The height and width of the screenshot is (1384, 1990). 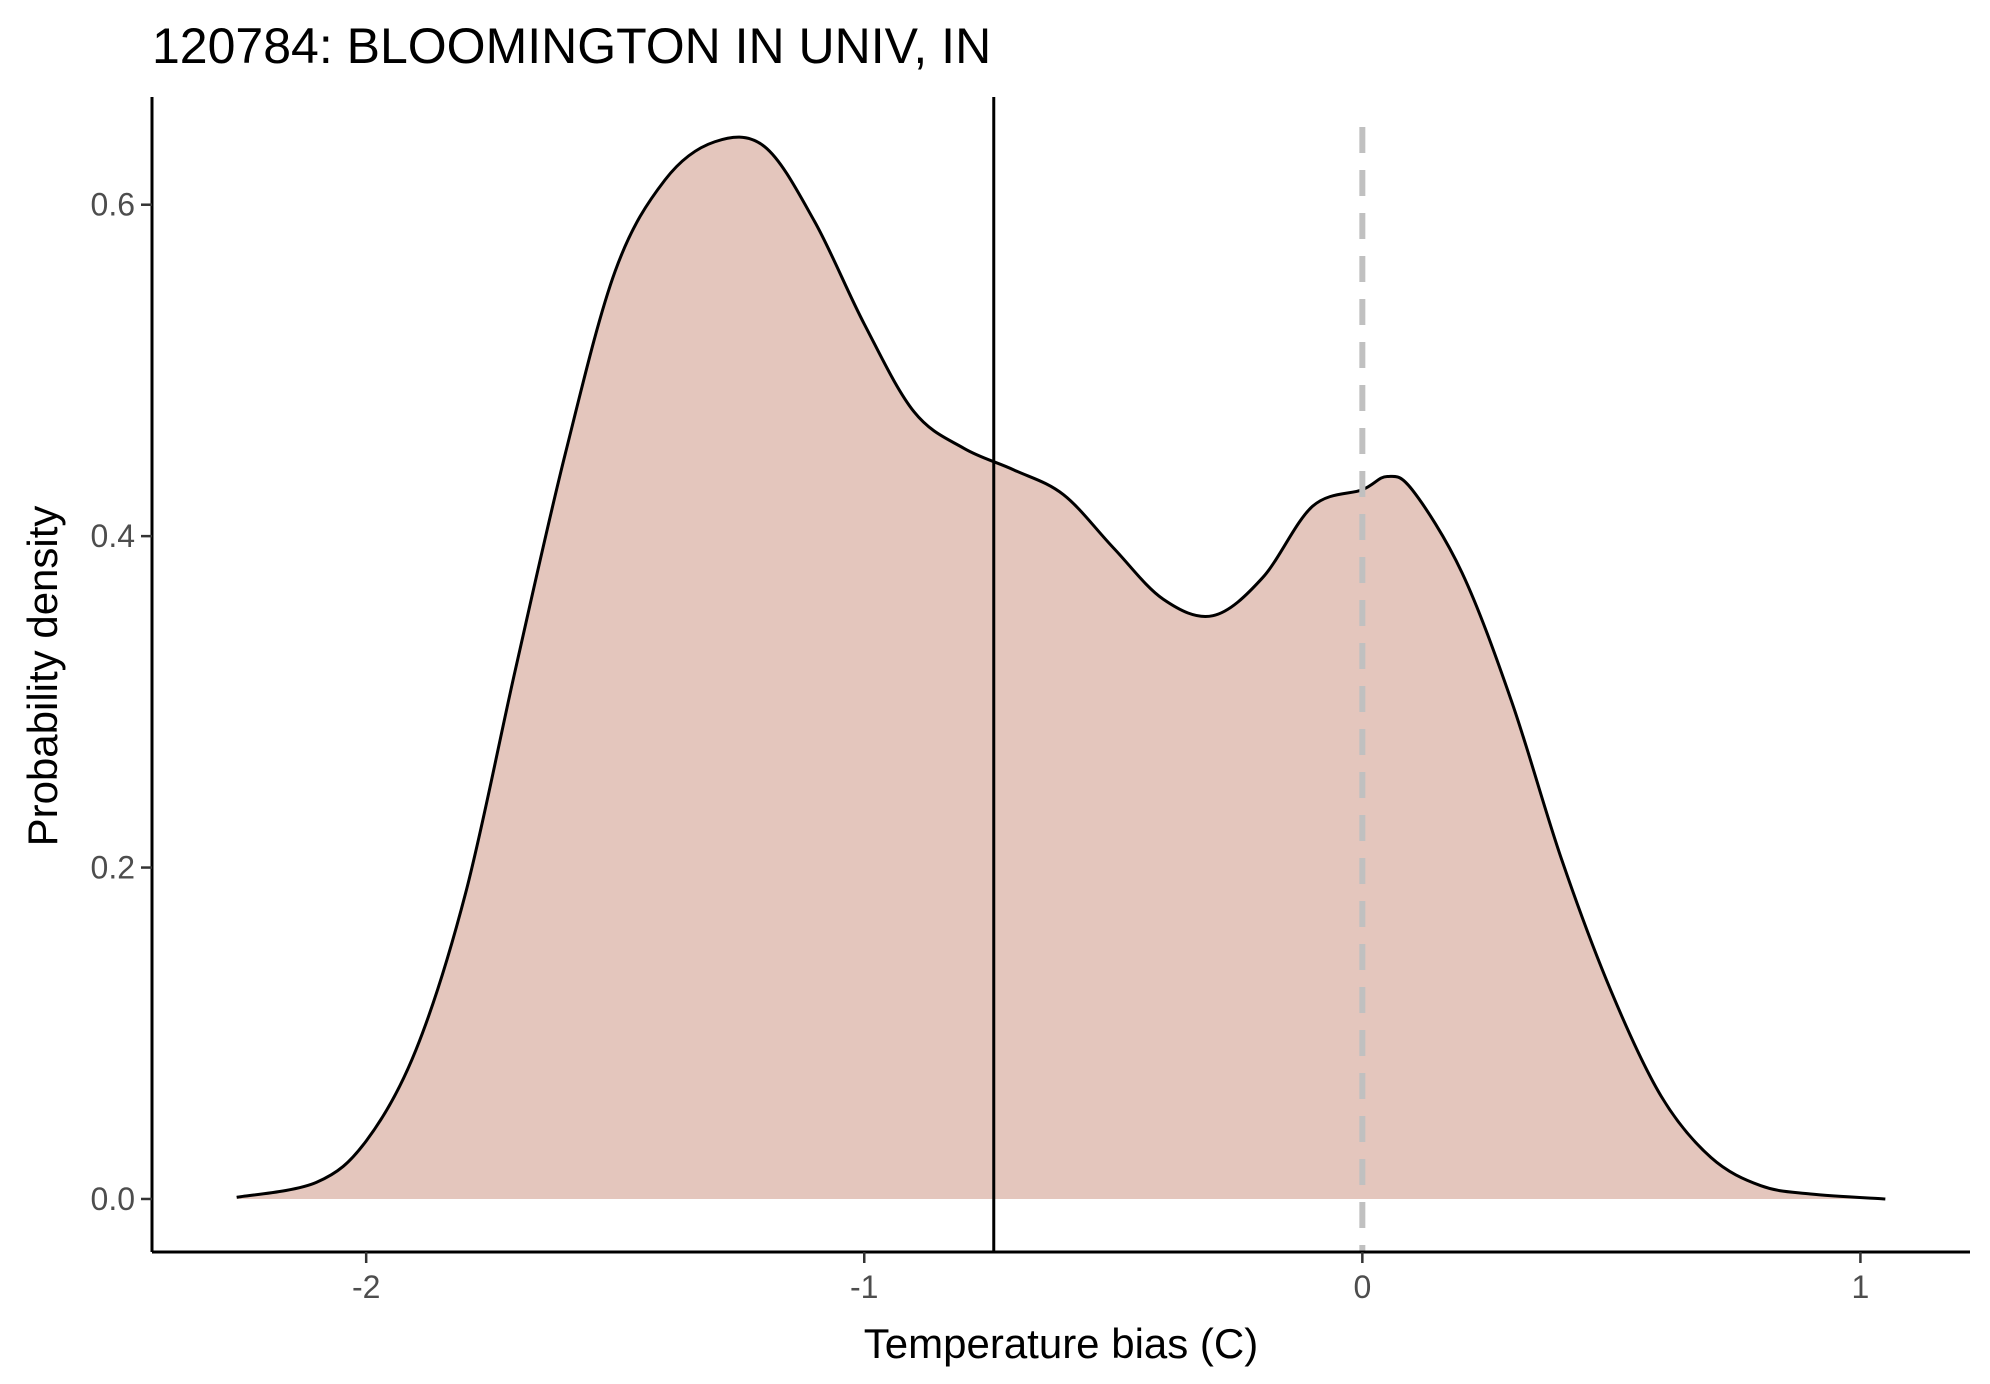 I want to click on x-tick-label: 1, so click(x=1861, y=1287).